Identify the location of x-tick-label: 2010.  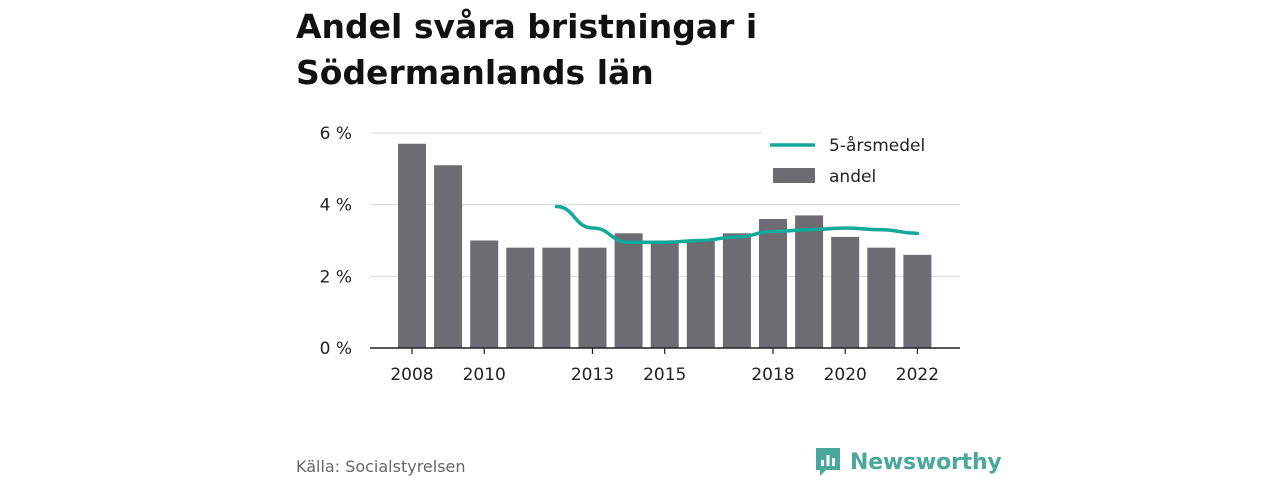
(484, 375).